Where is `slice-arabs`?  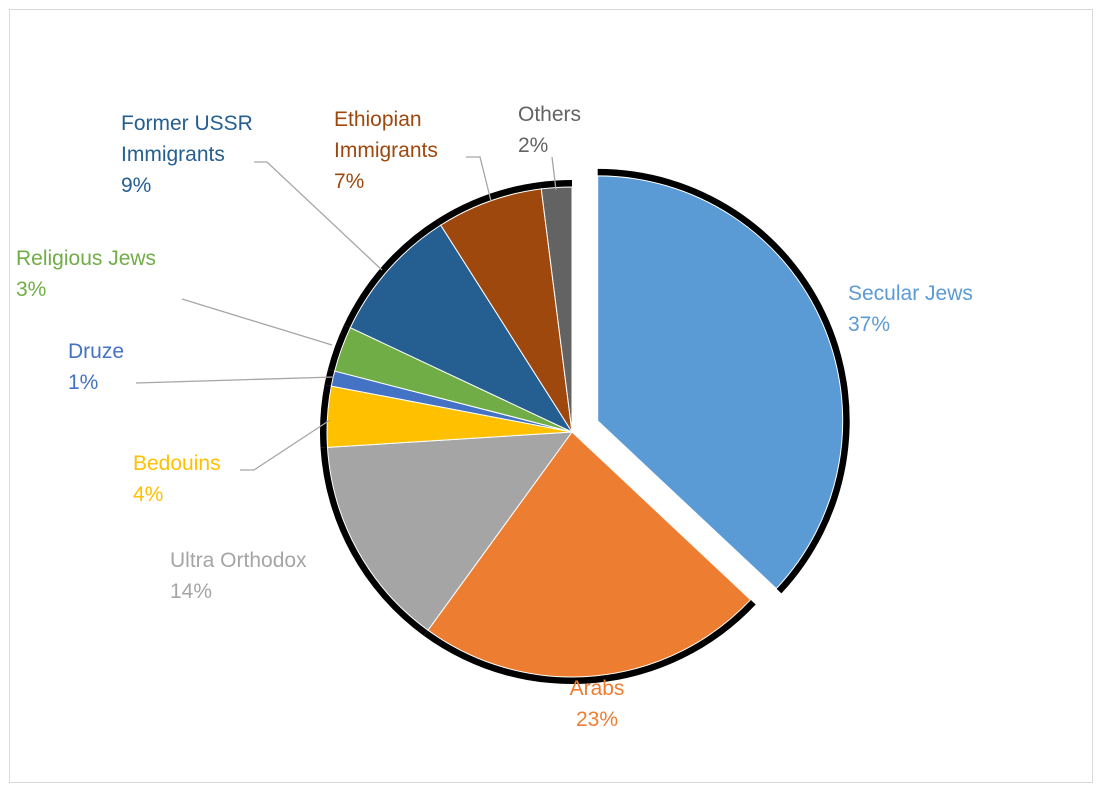 slice-arabs is located at coordinates (589, 554).